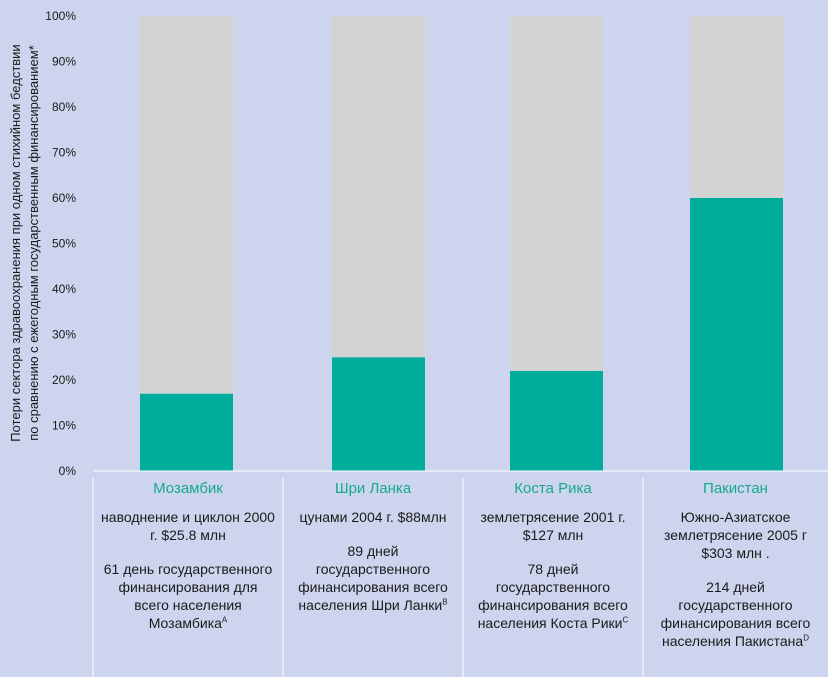 This screenshot has height=677, width=828. I want to click on y-tick-label: 80%, so click(64, 107).